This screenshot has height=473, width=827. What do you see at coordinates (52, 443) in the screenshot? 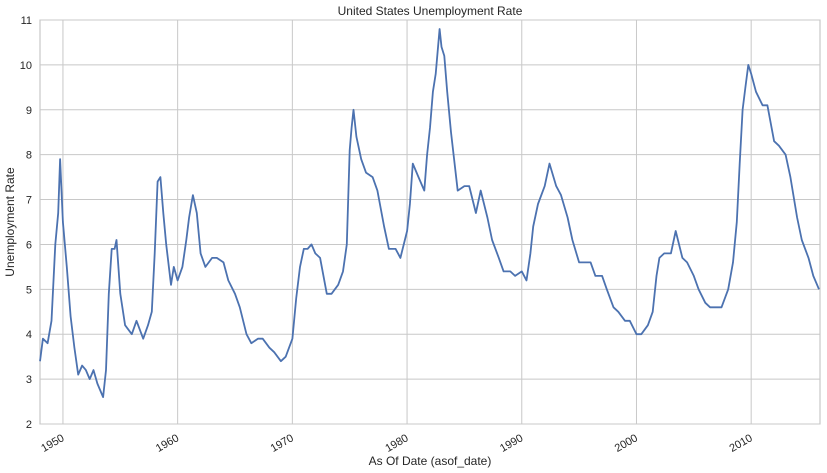
I see `x-tick-label: 1950` at bounding box center [52, 443].